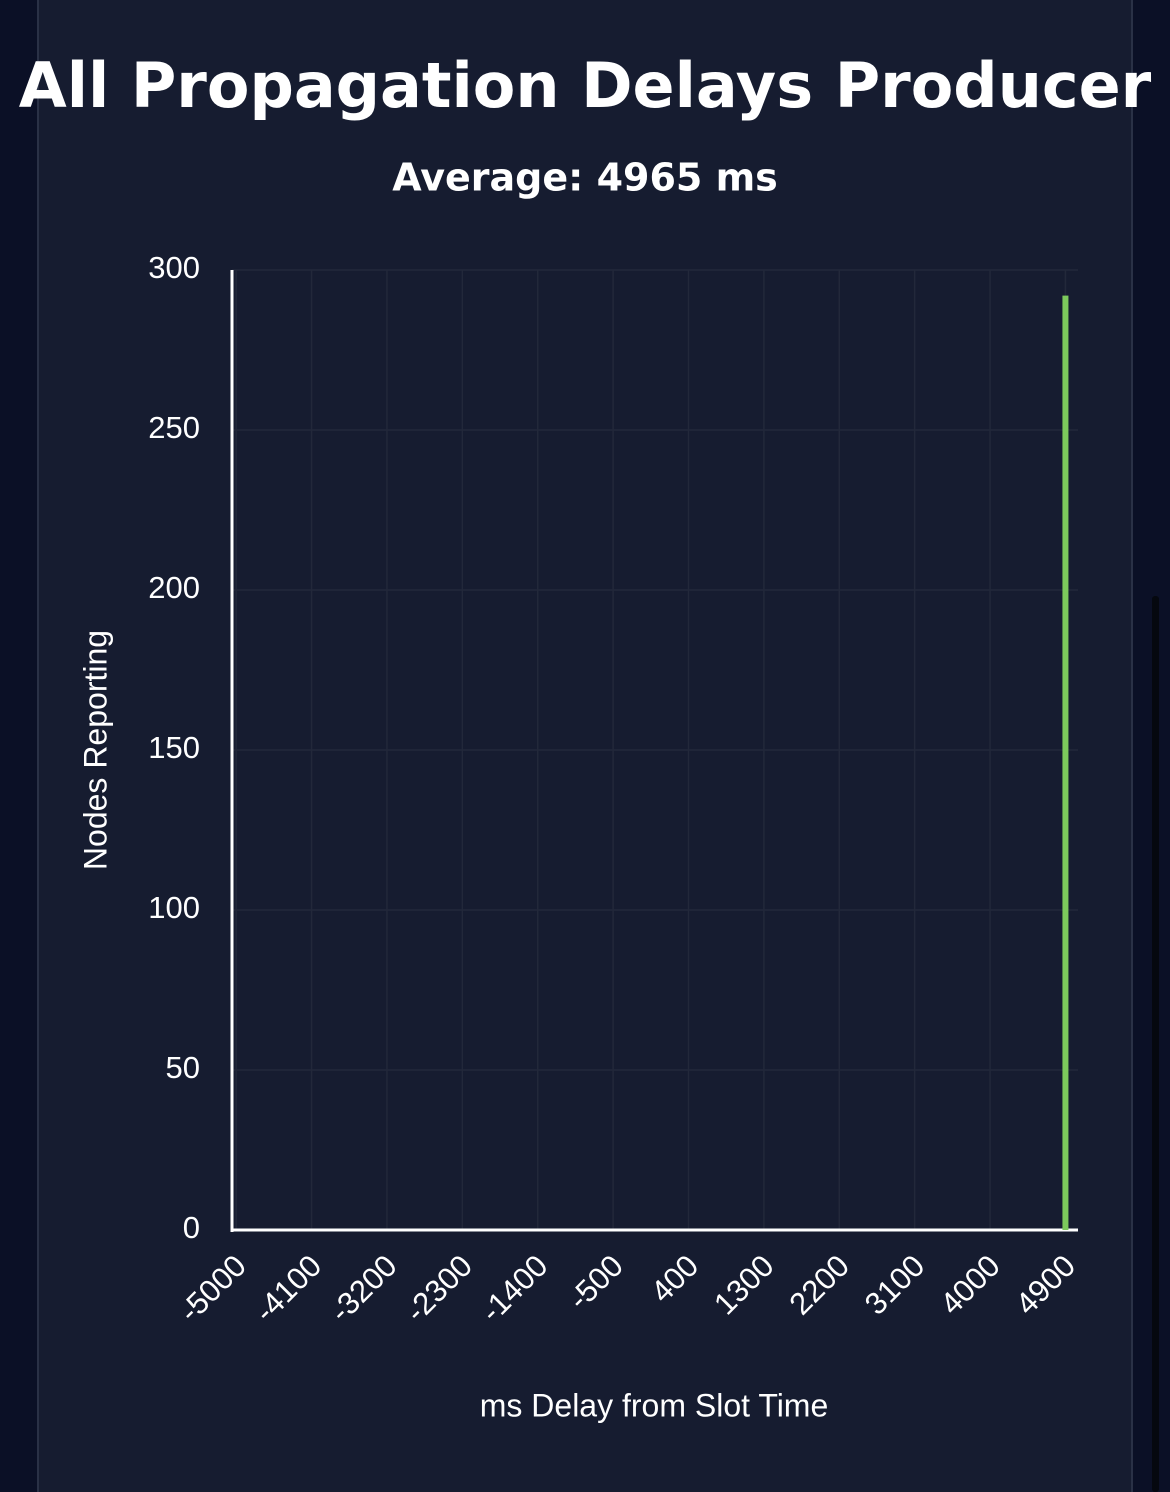  What do you see at coordinates (174, 427) in the screenshot?
I see `y-tick-label: 250` at bounding box center [174, 427].